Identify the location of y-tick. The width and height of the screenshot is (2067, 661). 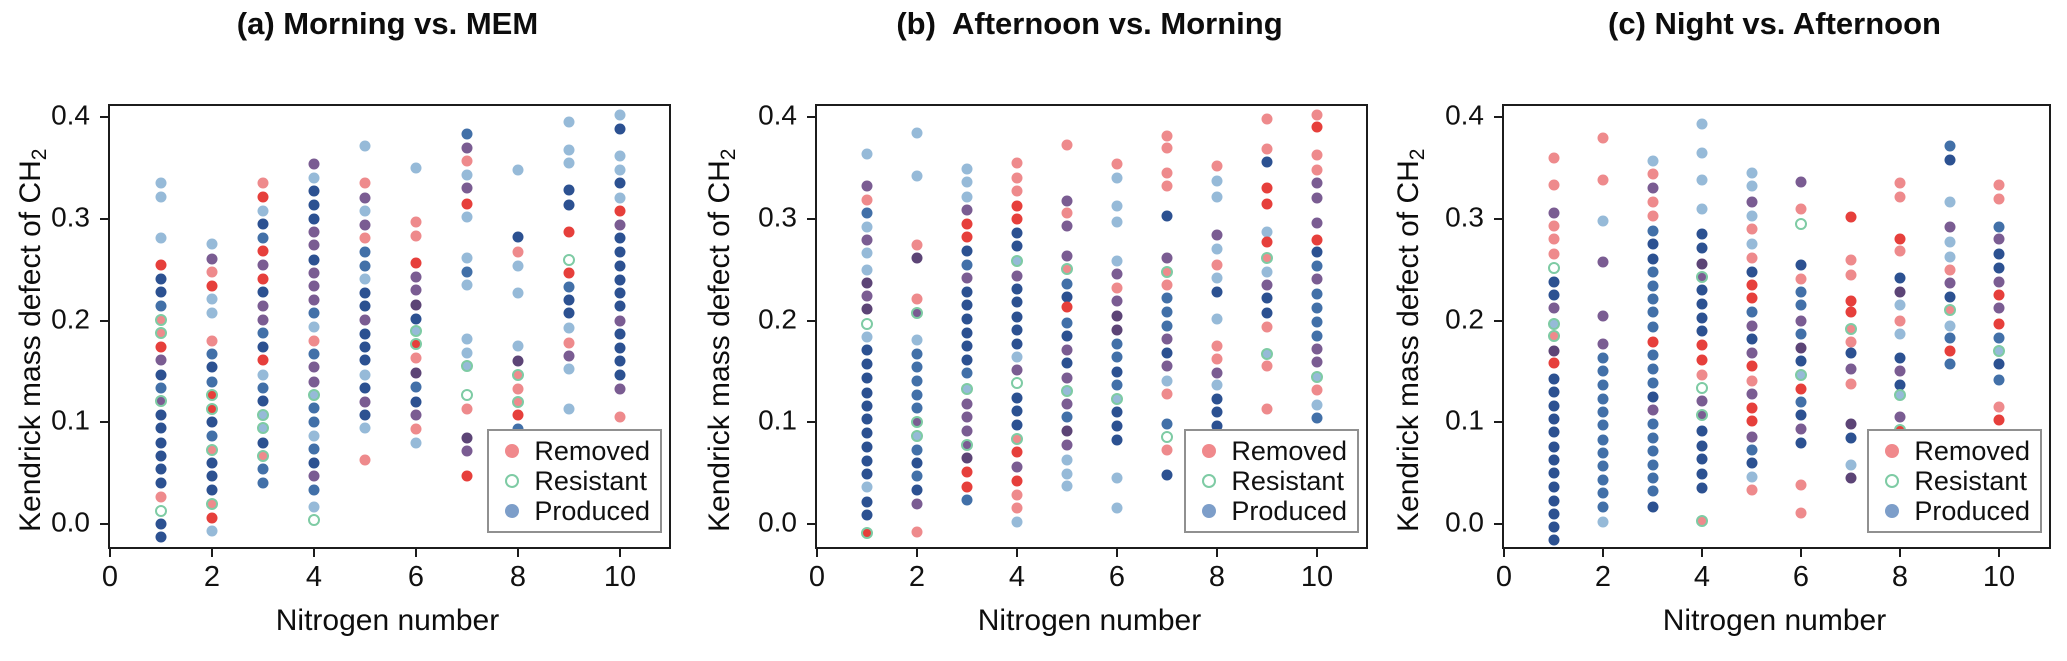
(1498, 422).